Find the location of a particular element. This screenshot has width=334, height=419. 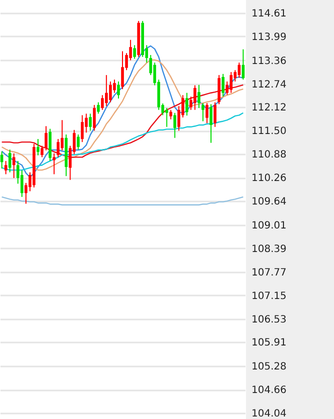

y-tick-label: 110.88 is located at coordinates (269, 155).